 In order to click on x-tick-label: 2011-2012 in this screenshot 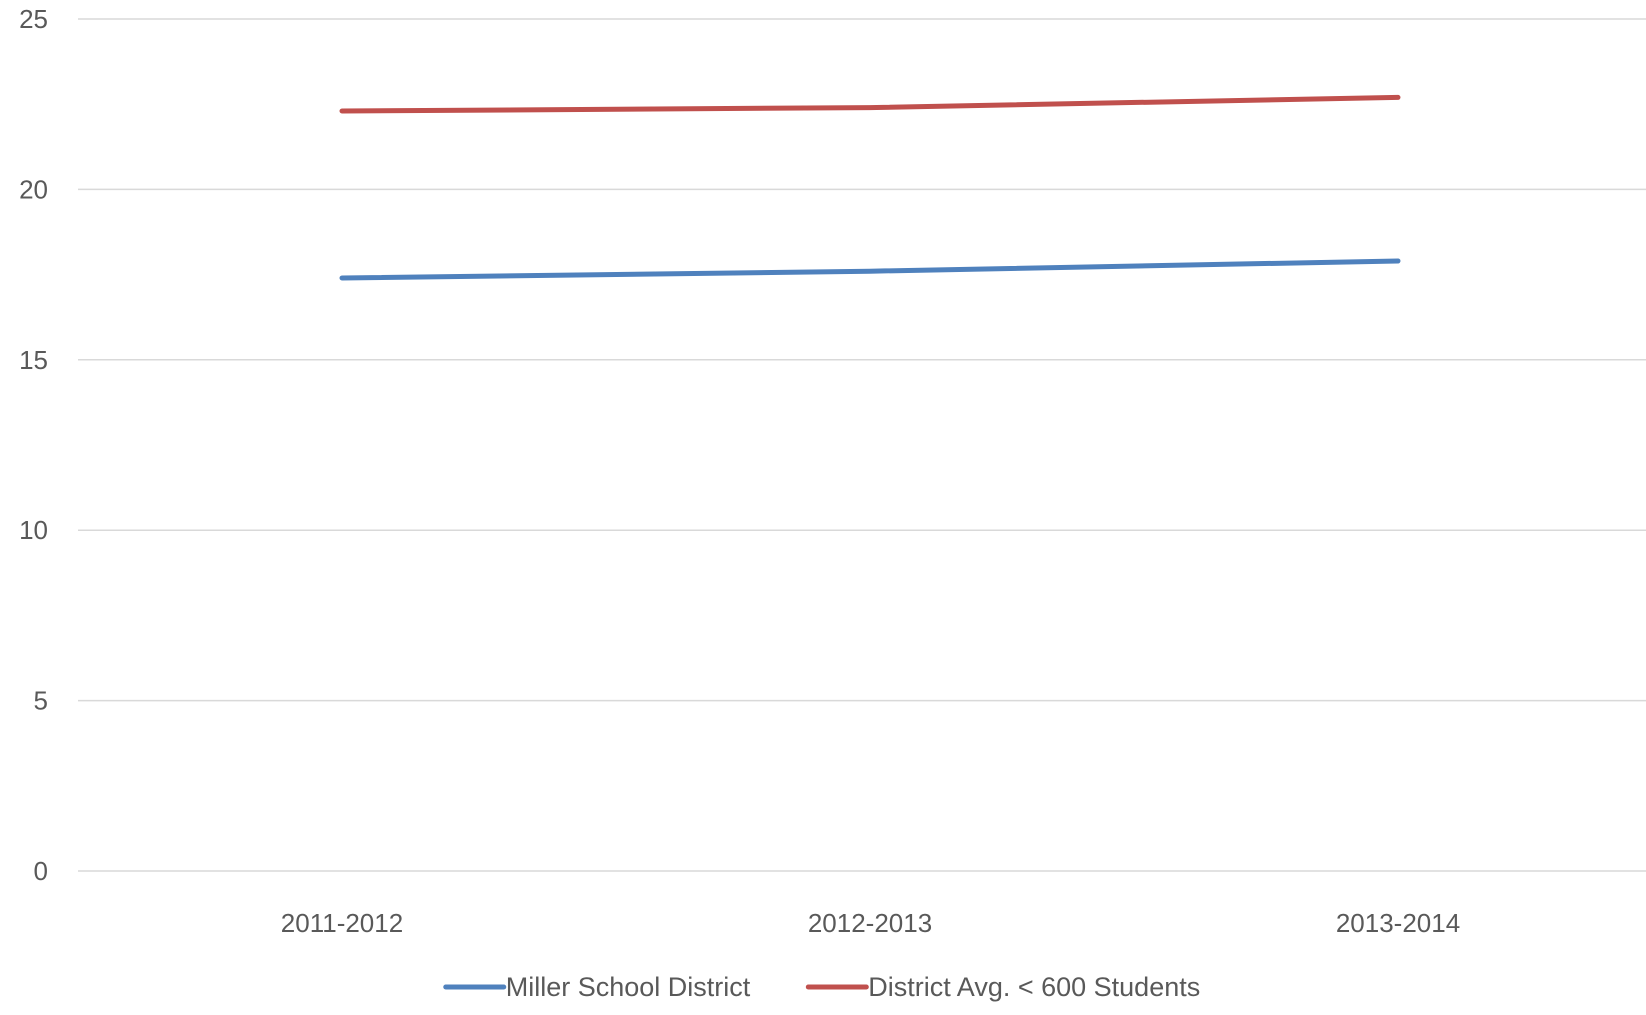, I will do `click(342, 923)`.